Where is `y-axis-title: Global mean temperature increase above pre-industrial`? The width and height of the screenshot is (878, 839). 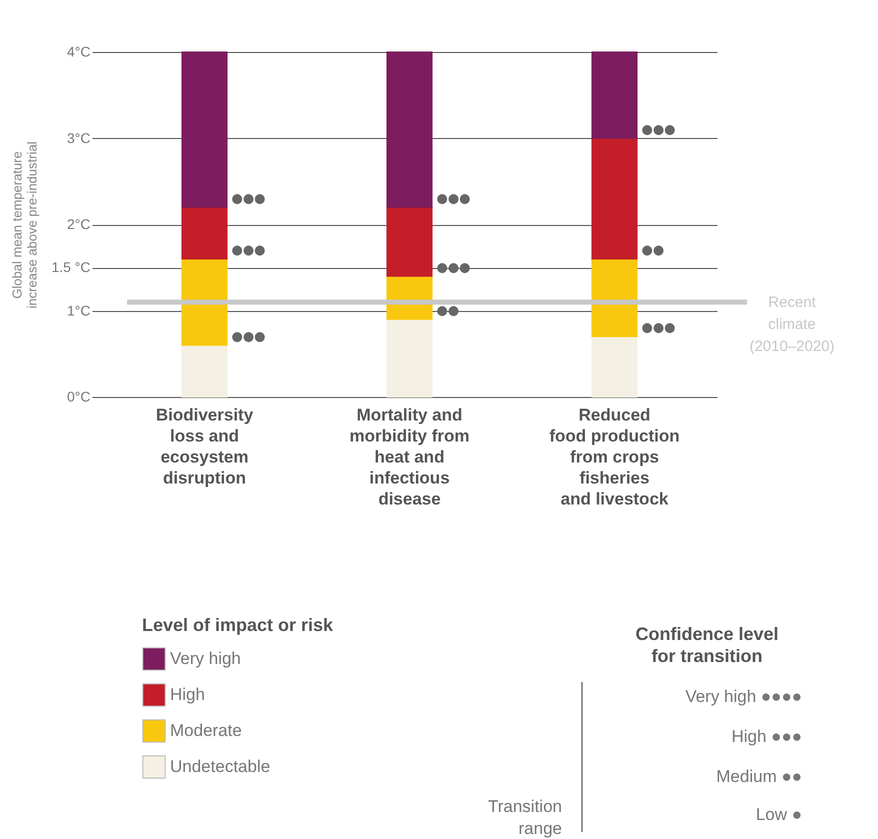
y-axis-title: Global mean temperature increase above pre-industrial is located at coordinates (24, 224).